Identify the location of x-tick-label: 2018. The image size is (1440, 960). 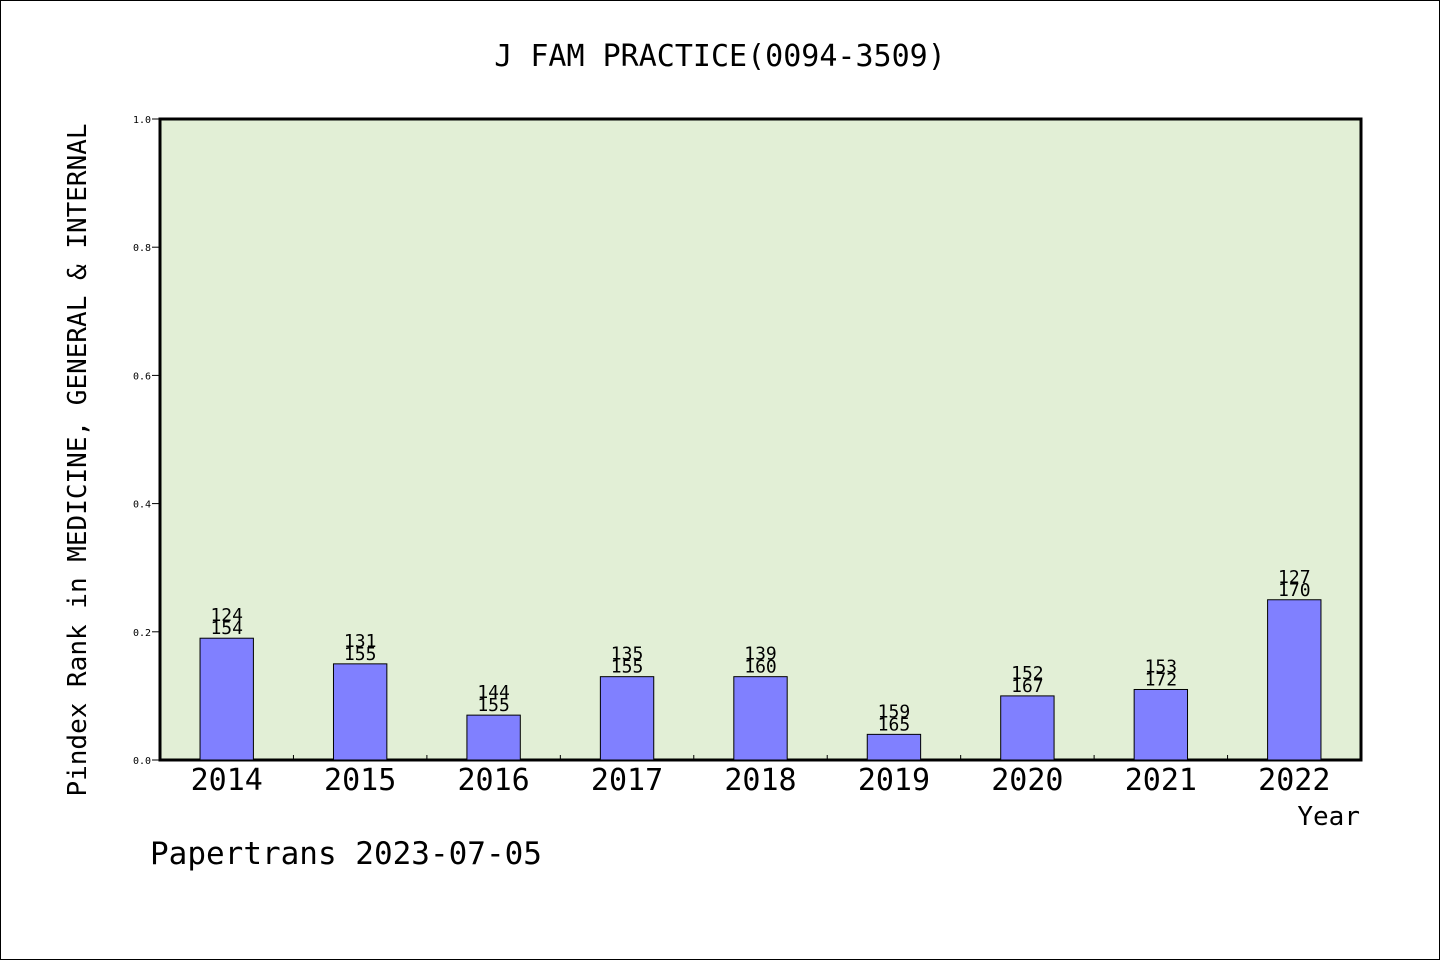
(760, 780).